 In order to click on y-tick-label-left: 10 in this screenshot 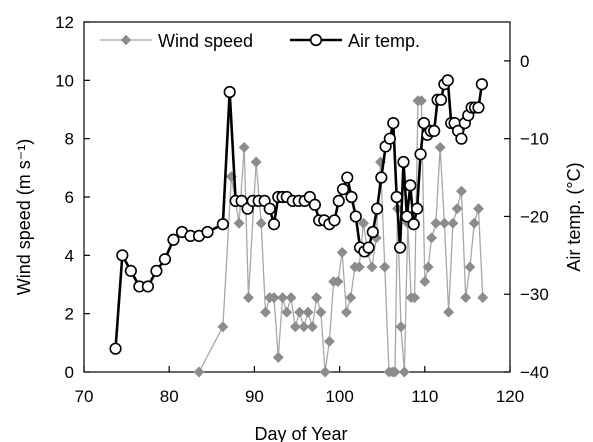, I will do `click(64, 80)`.